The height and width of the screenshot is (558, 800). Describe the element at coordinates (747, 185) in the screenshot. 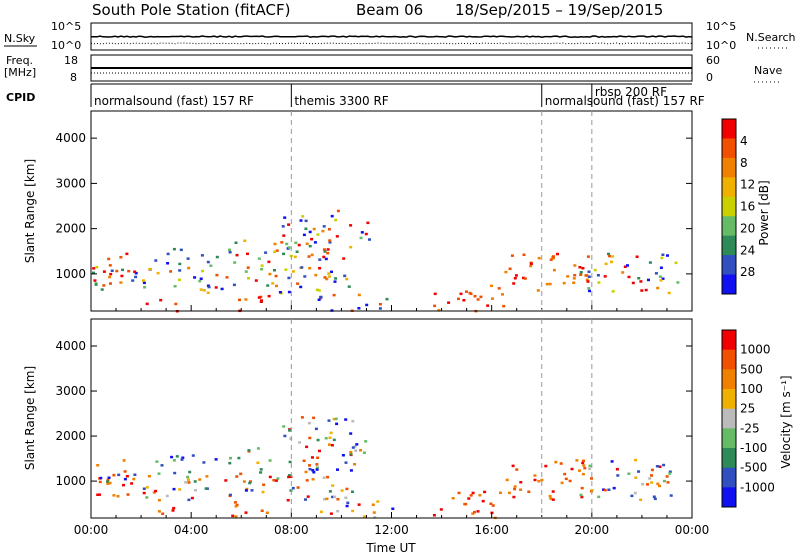

I see `colorbar-tick-label: 12` at that location.